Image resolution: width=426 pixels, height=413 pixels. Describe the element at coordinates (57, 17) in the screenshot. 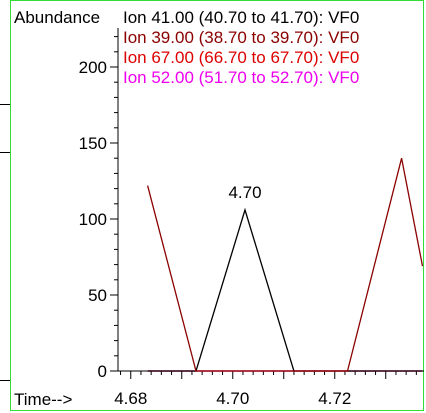

I see `y-axis-label: Abundance` at that location.